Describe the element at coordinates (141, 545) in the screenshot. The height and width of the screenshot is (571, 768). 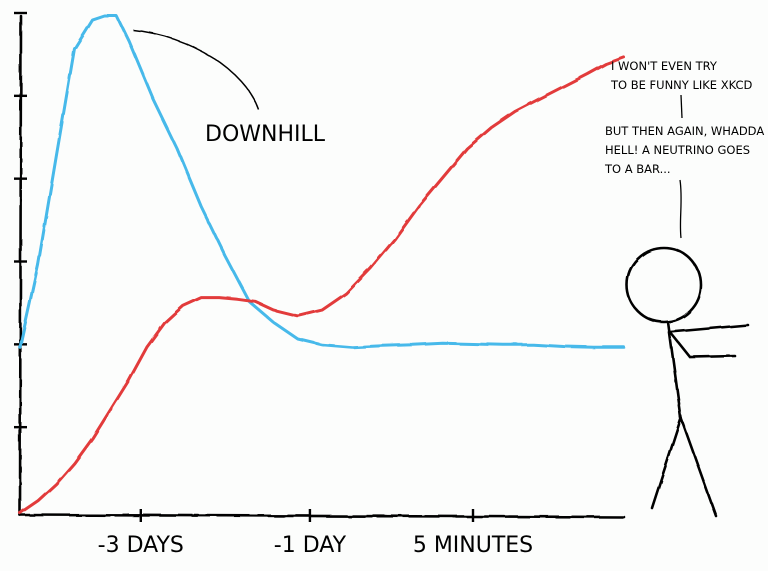
I see `x-tick-label-0: -3 DAYS` at that location.